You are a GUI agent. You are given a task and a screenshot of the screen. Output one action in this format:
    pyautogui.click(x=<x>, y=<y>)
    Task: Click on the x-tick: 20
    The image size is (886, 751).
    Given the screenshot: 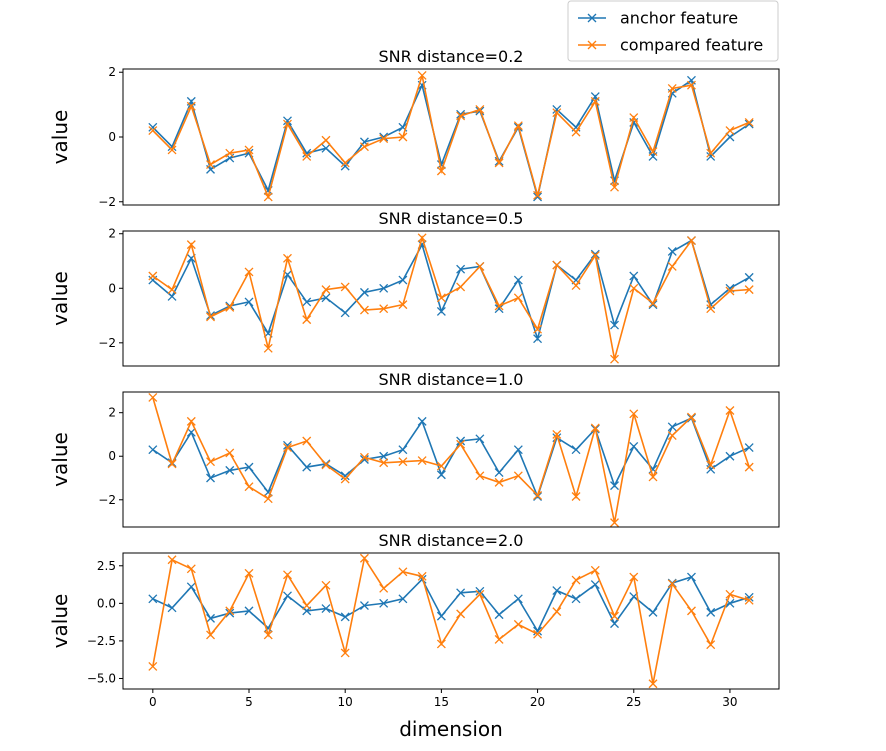 What is the action you would take?
    pyautogui.click(x=537, y=699)
    